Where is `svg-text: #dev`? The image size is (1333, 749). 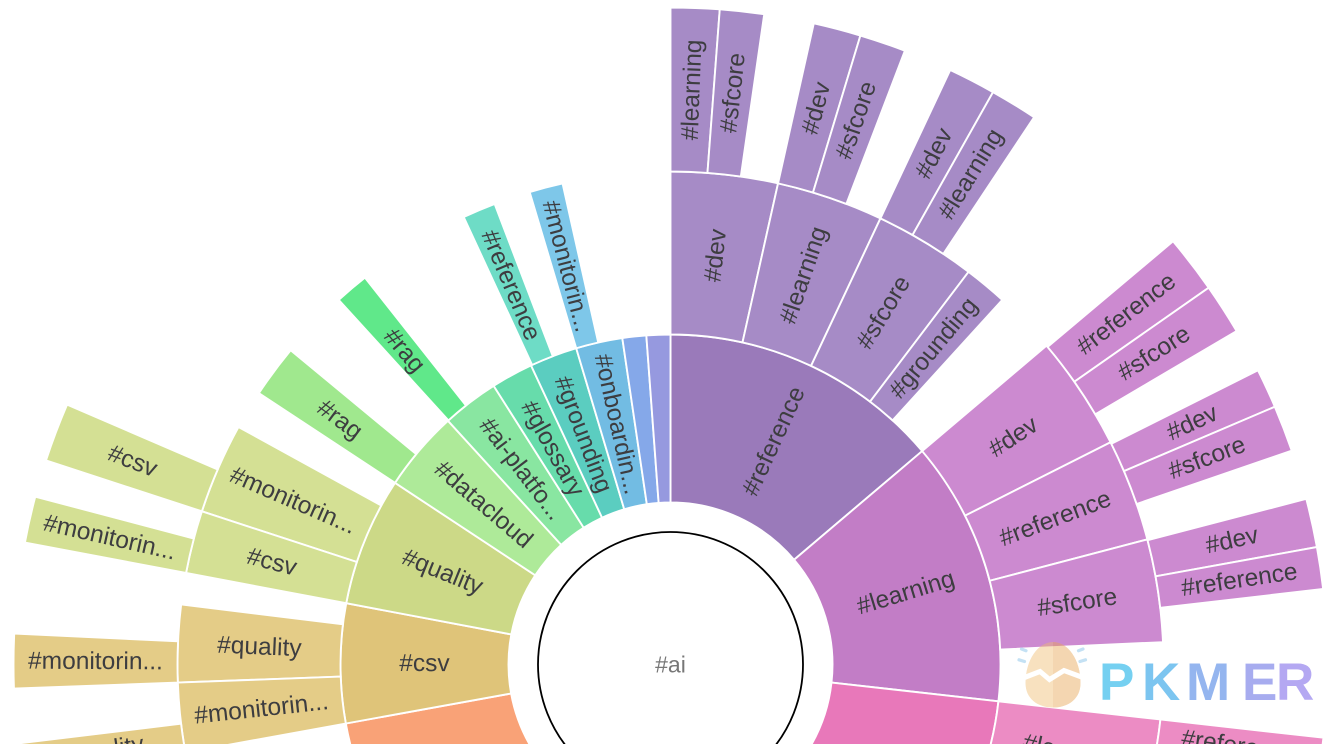
svg-text: #dev is located at coordinates (715, 255).